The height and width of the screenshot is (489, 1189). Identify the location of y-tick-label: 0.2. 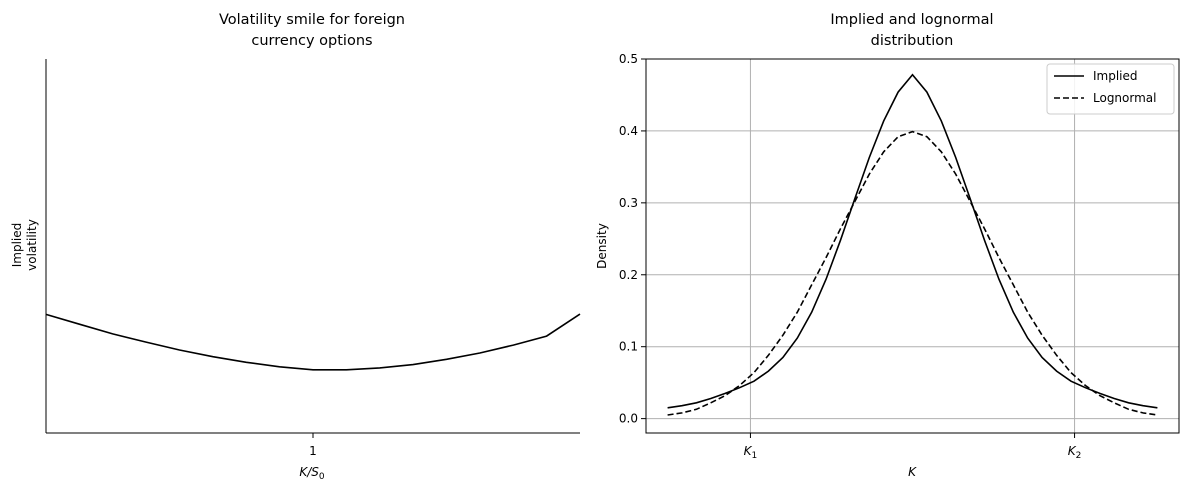
(628, 275).